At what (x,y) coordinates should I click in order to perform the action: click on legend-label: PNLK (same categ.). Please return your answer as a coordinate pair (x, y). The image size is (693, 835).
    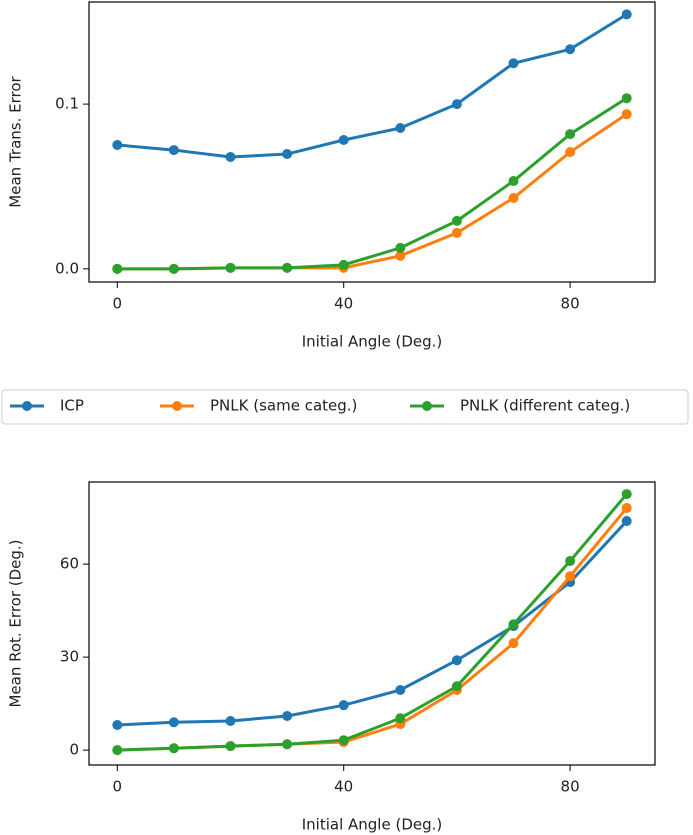
    Looking at the image, I should click on (283, 406).